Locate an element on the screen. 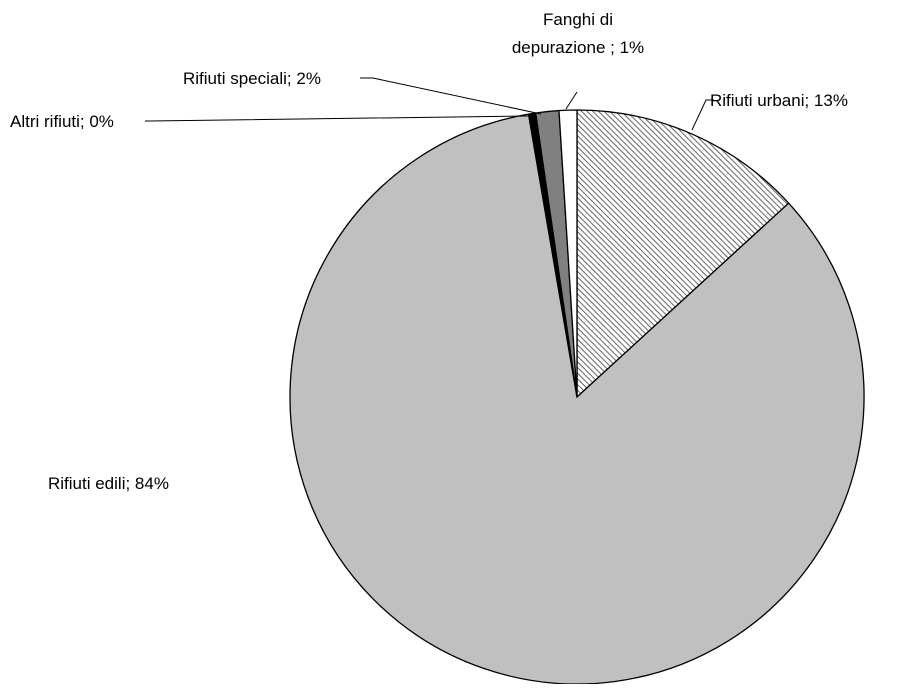 This screenshot has width=901, height=689. leader-line-rifiuti-urbani is located at coordinates (702, 115).